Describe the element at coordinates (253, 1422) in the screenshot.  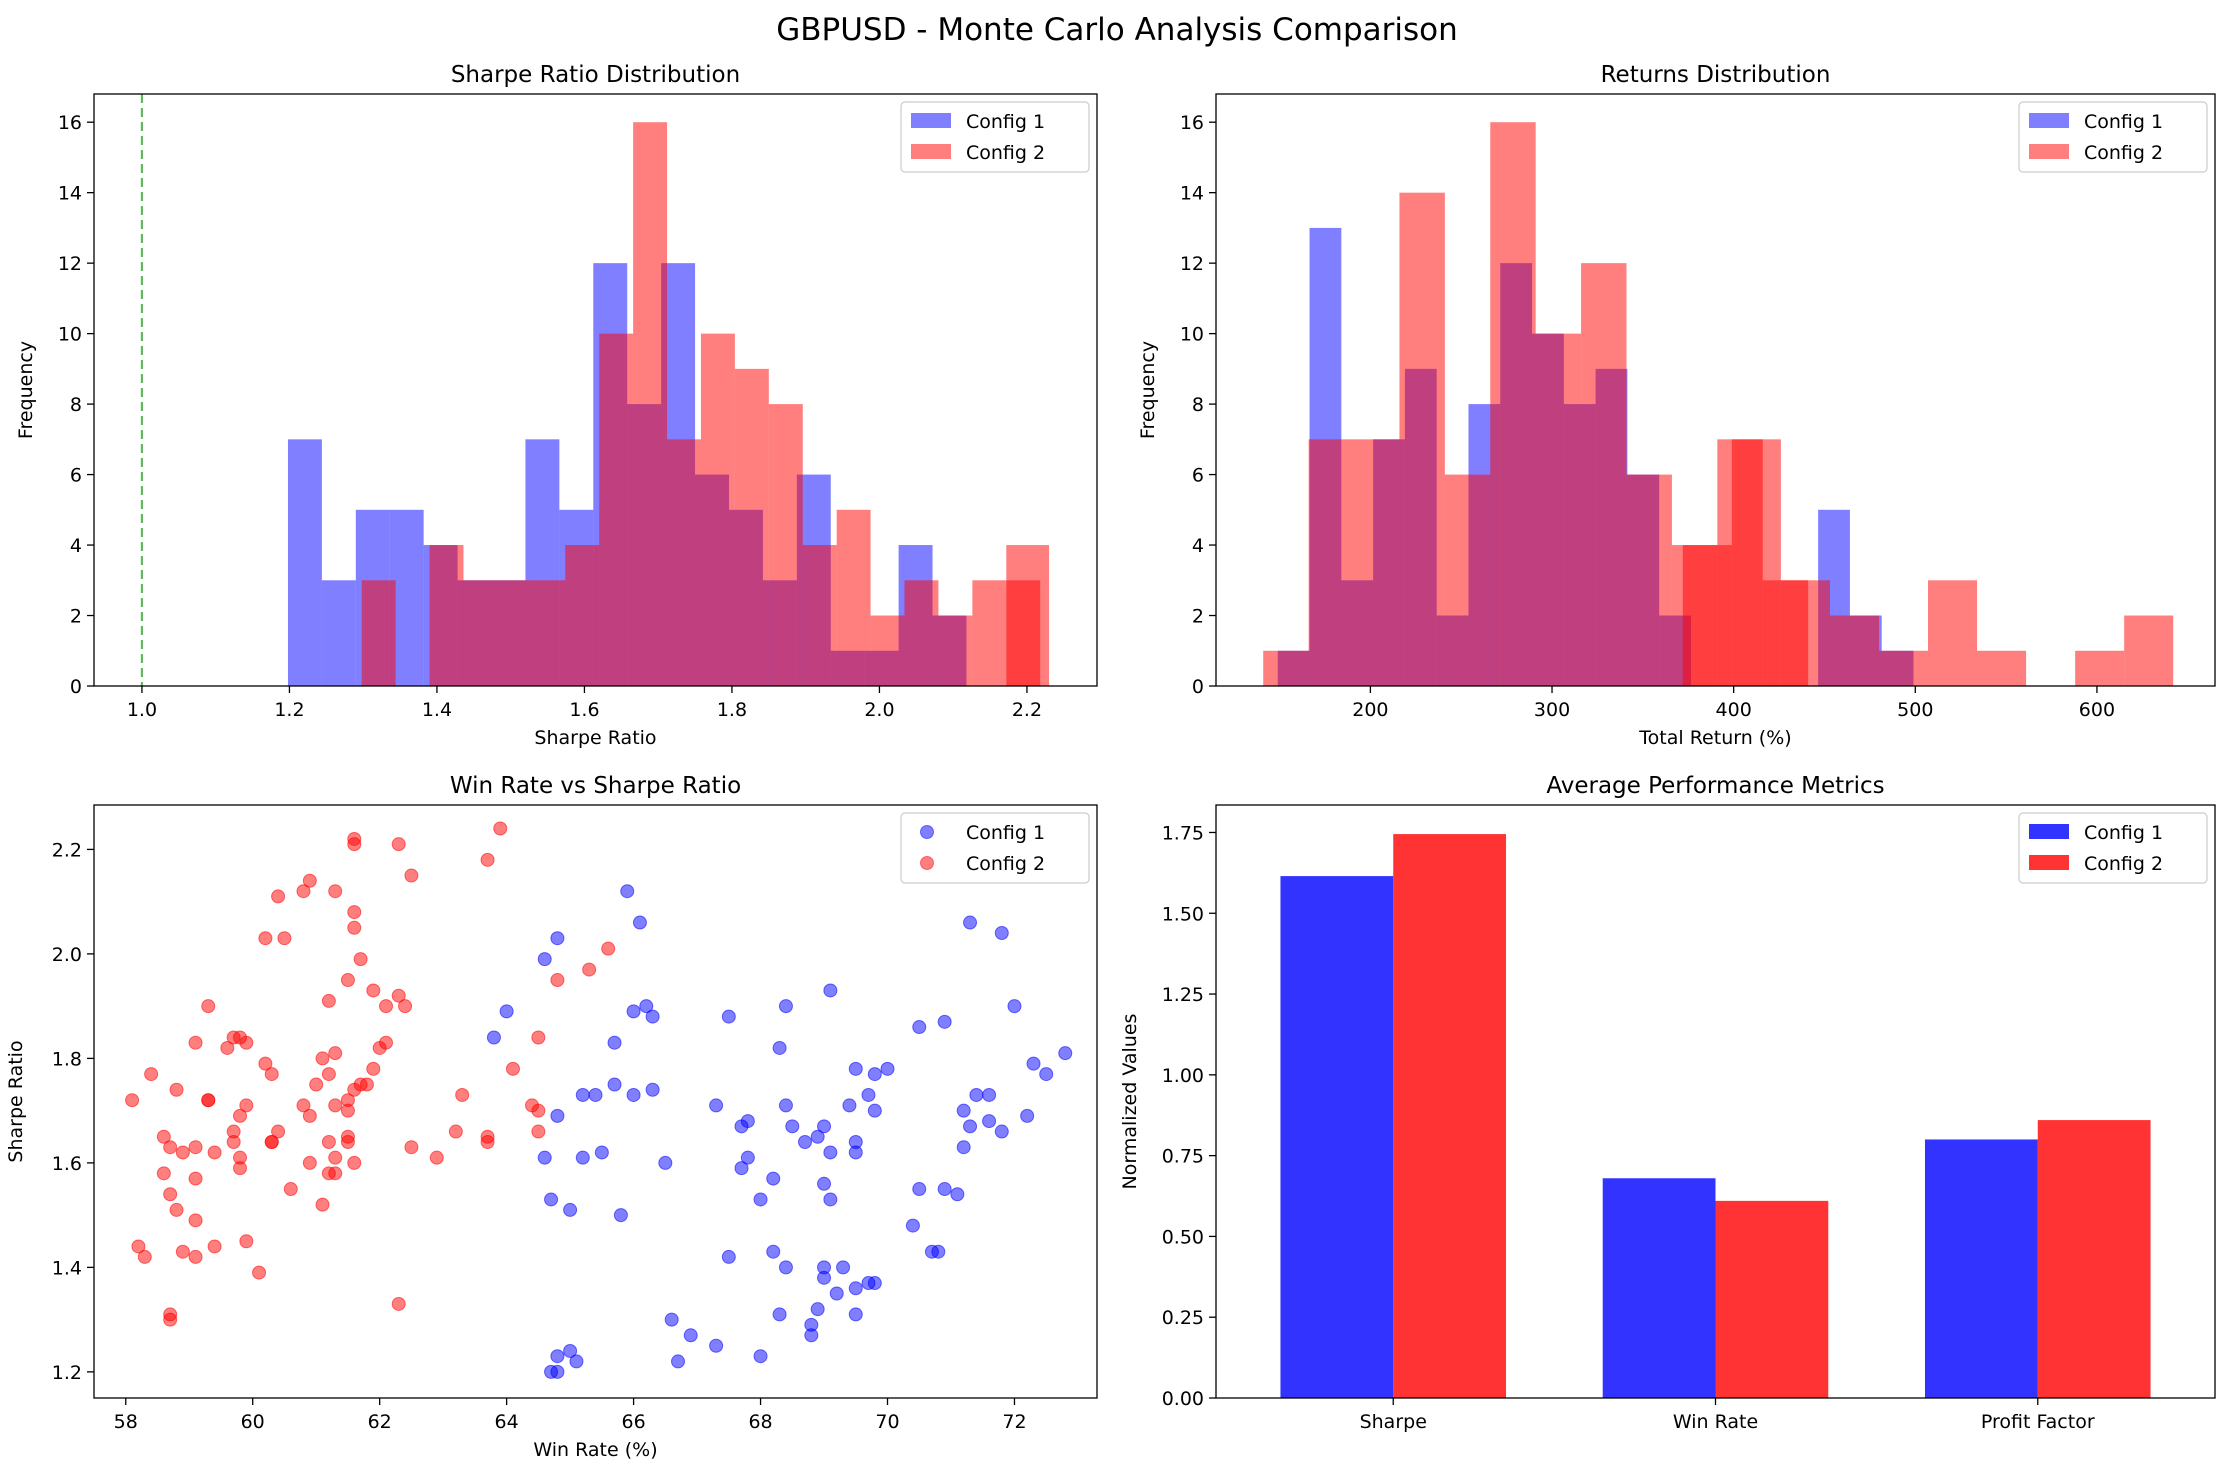
I see `x-tick-label: 60` at that location.